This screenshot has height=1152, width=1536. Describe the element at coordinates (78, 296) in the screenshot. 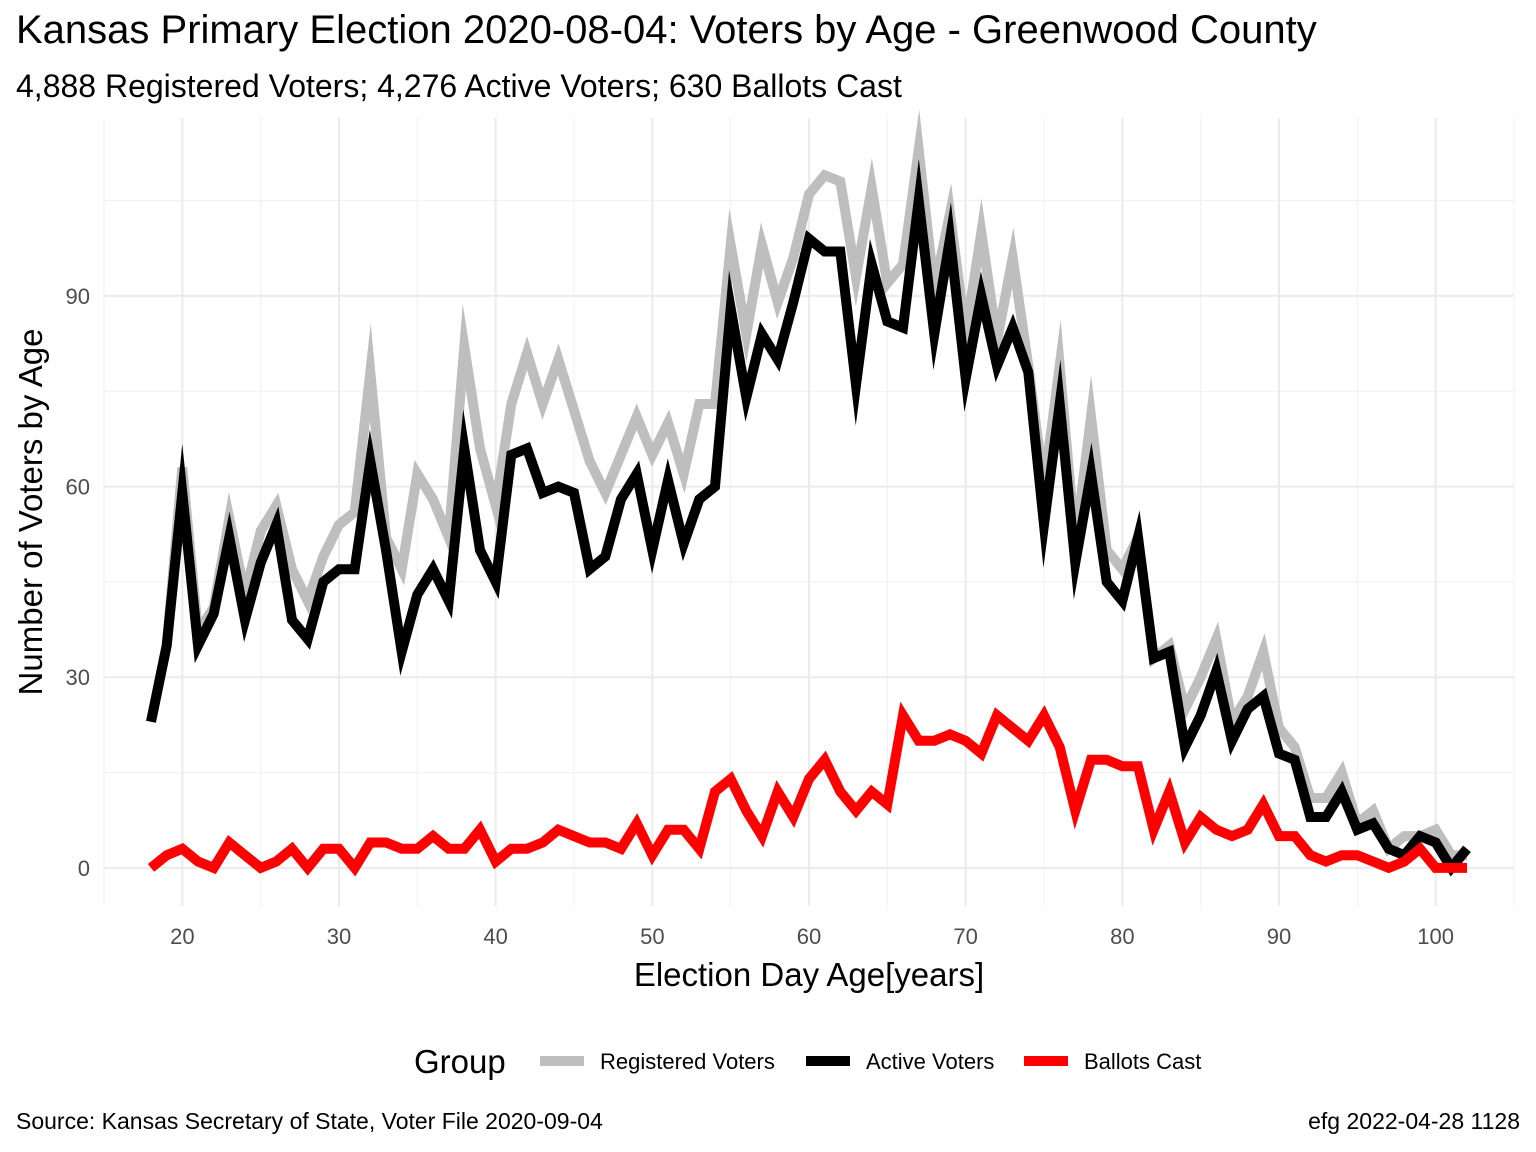

I see `y-tick-label: 90` at that location.